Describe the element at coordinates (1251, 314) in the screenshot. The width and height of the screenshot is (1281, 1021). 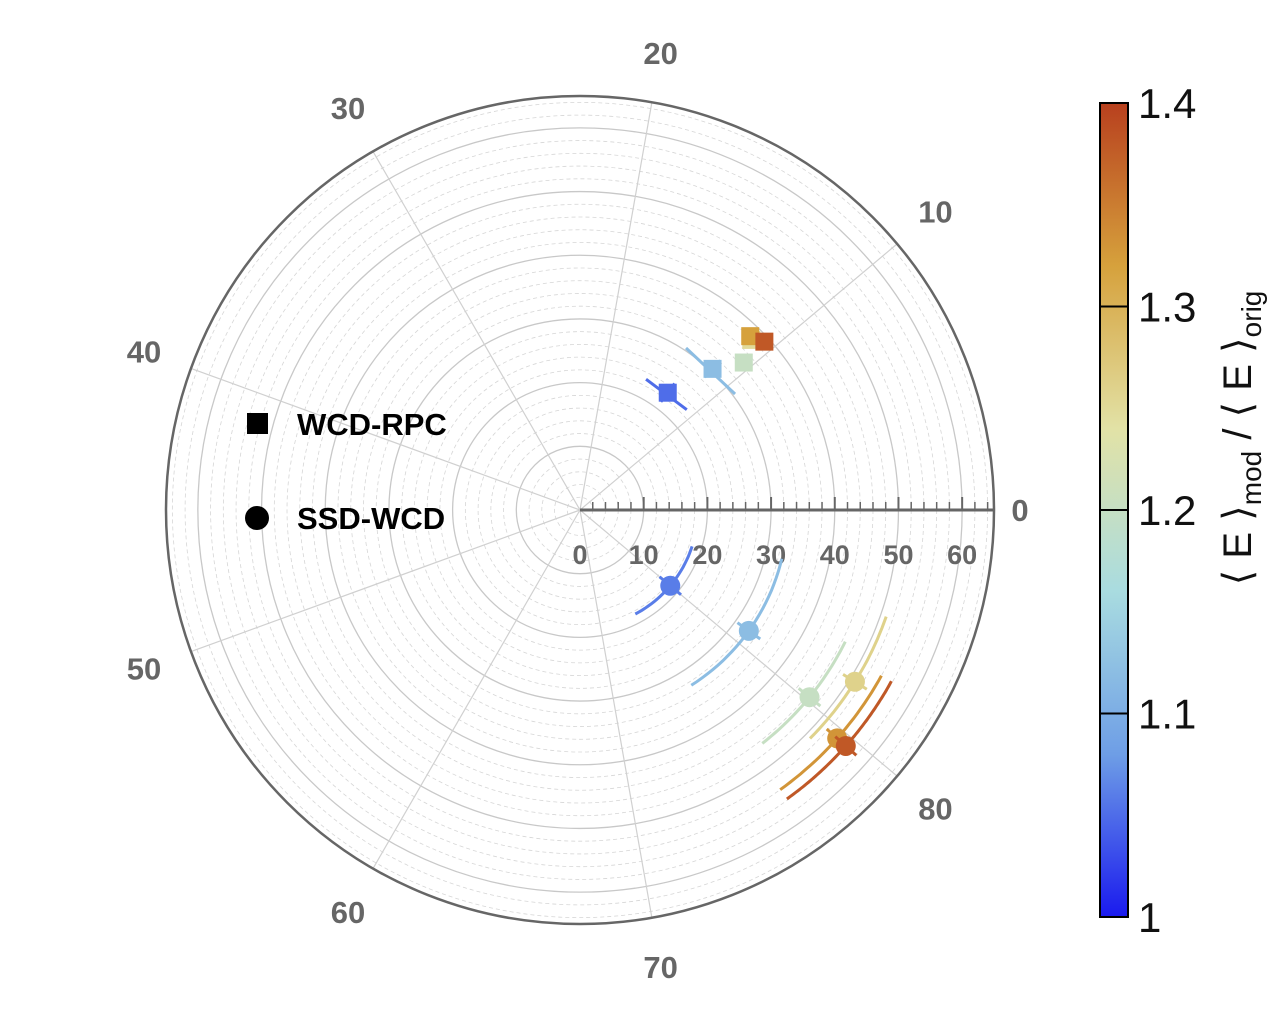
I see `colorbar-title-part: orig` at that location.